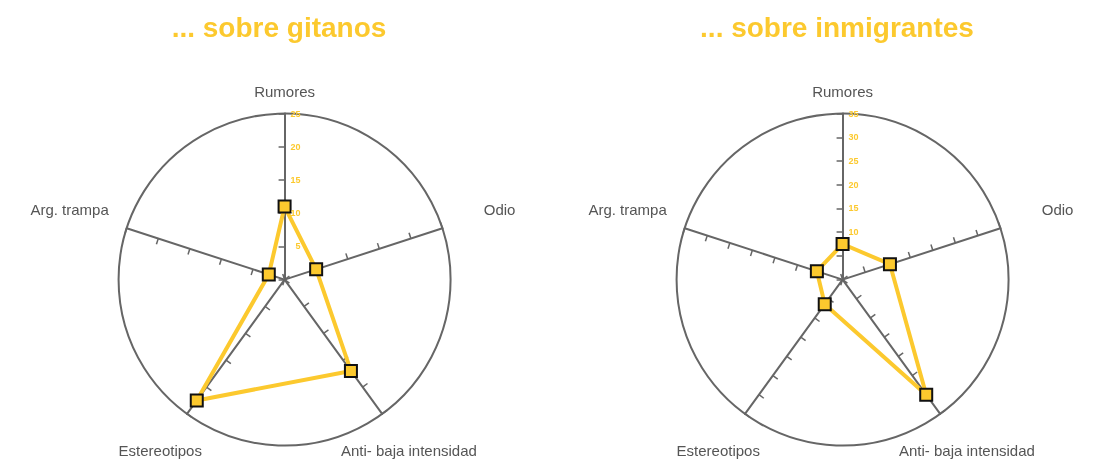 Image resolution: width=1116 pixels, height=466 pixels. I want to click on chart-title: ... sobre inmigrantes, so click(837, 27).